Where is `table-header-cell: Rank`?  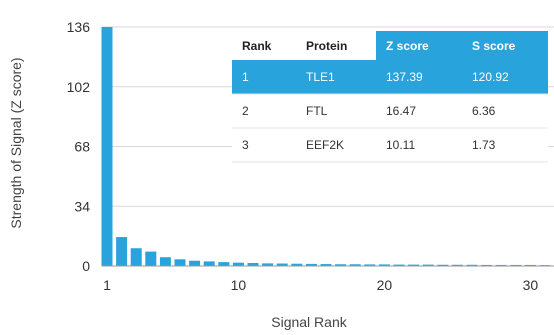 table-header-cell: Rank is located at coordinates (257, 46).